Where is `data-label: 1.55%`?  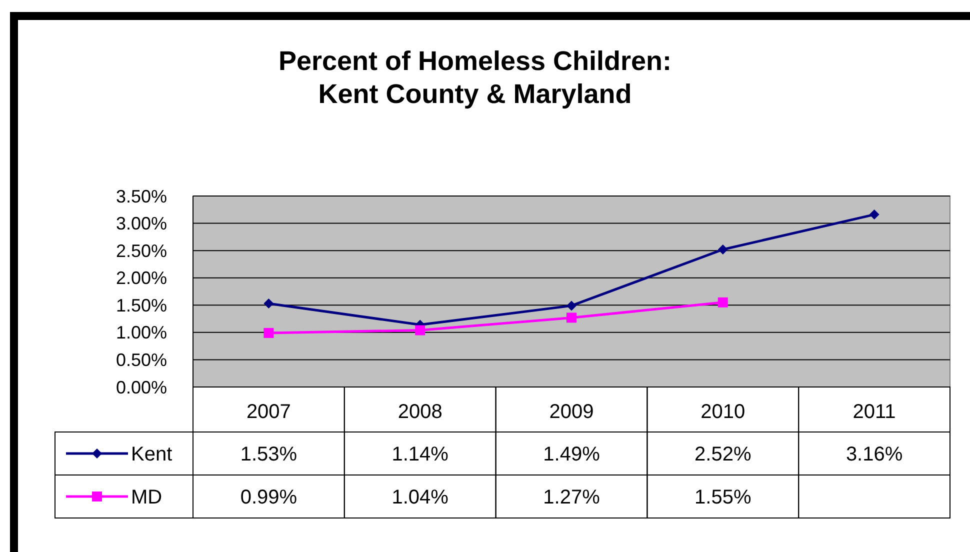 data-label: 1.55% is located at coordinates (723, 497).